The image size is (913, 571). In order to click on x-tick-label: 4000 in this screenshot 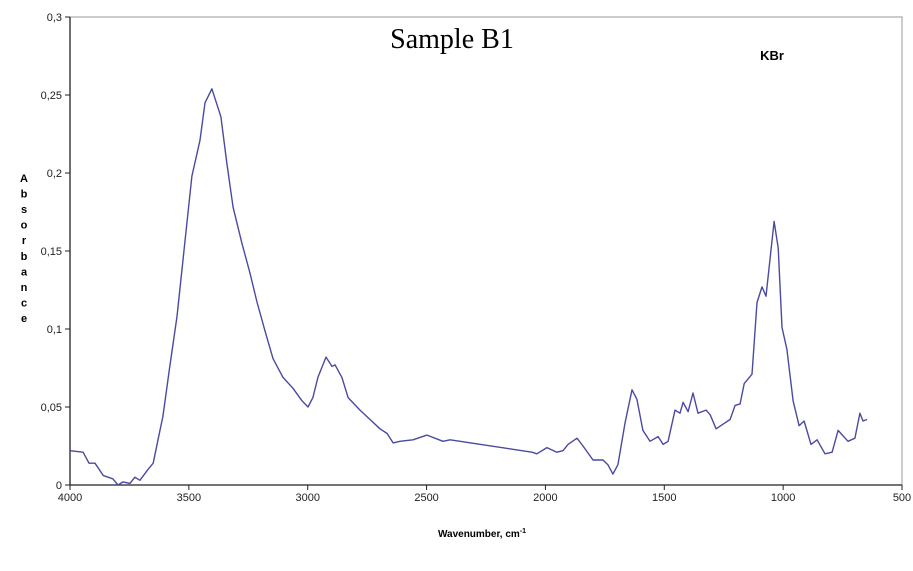, I will do `click(70, 498)`.